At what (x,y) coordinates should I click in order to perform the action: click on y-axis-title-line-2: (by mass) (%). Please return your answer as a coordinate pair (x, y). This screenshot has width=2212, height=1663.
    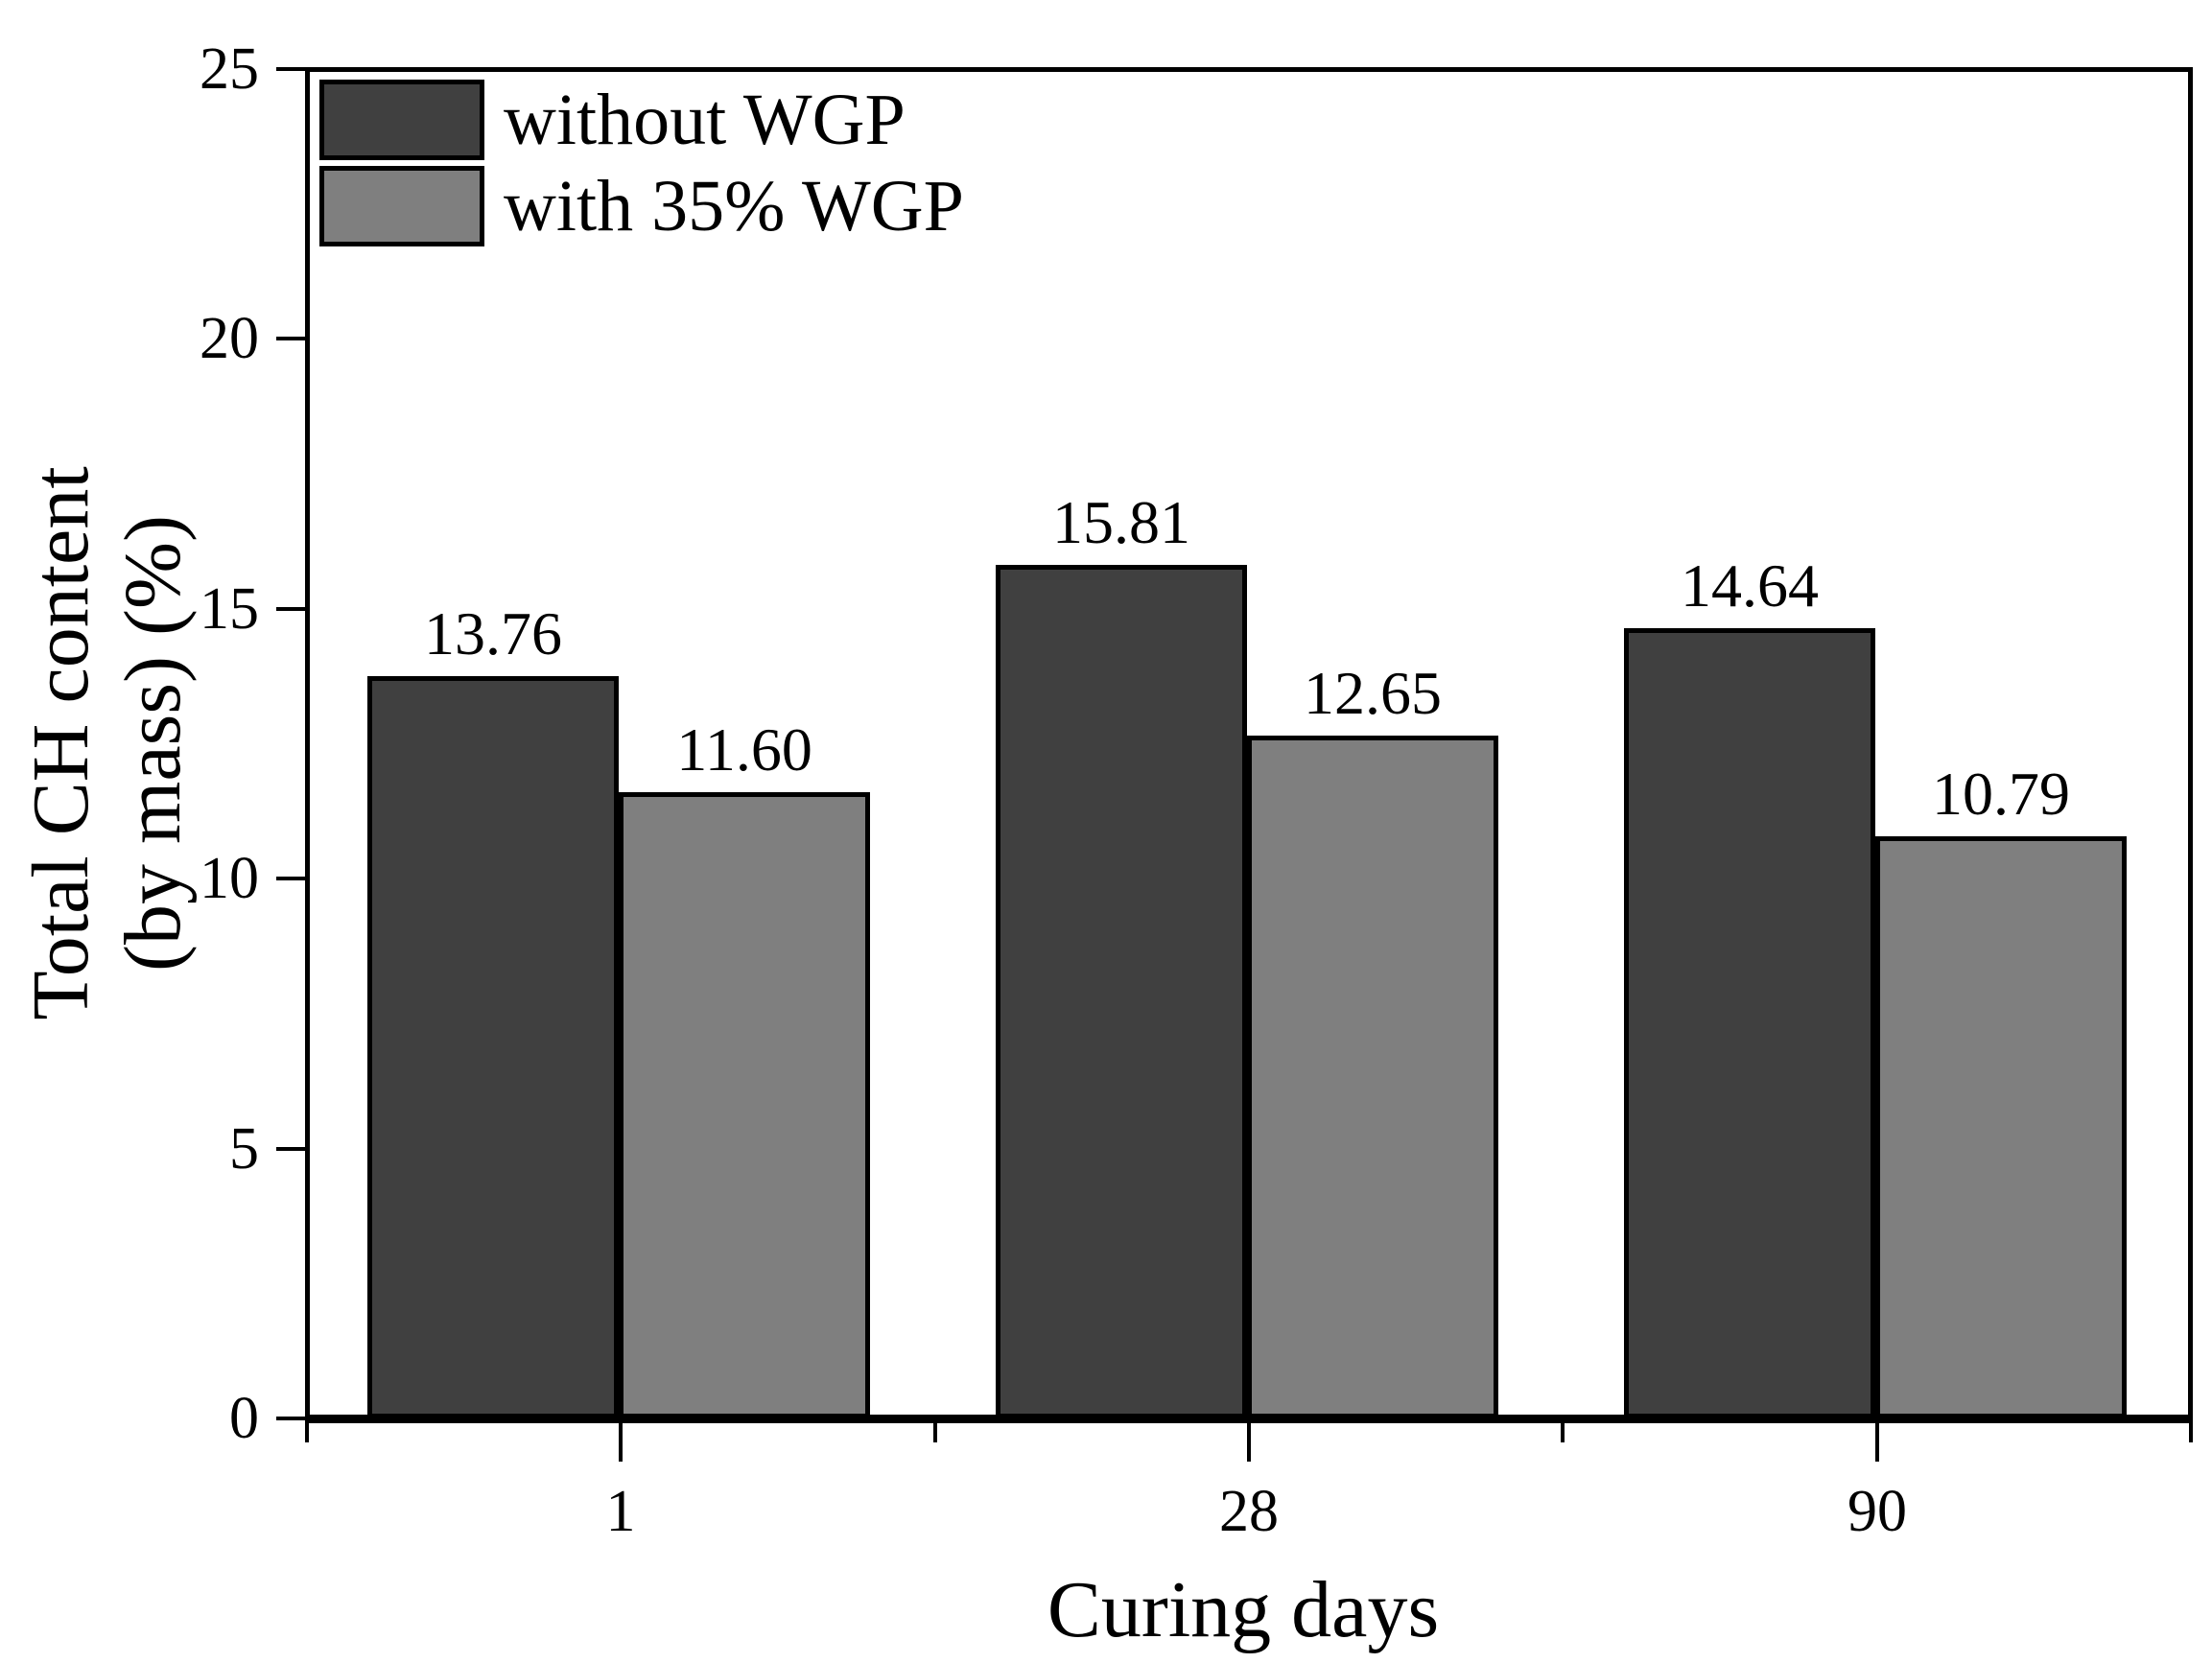
    Looking at the image, I should click on (153, 743).